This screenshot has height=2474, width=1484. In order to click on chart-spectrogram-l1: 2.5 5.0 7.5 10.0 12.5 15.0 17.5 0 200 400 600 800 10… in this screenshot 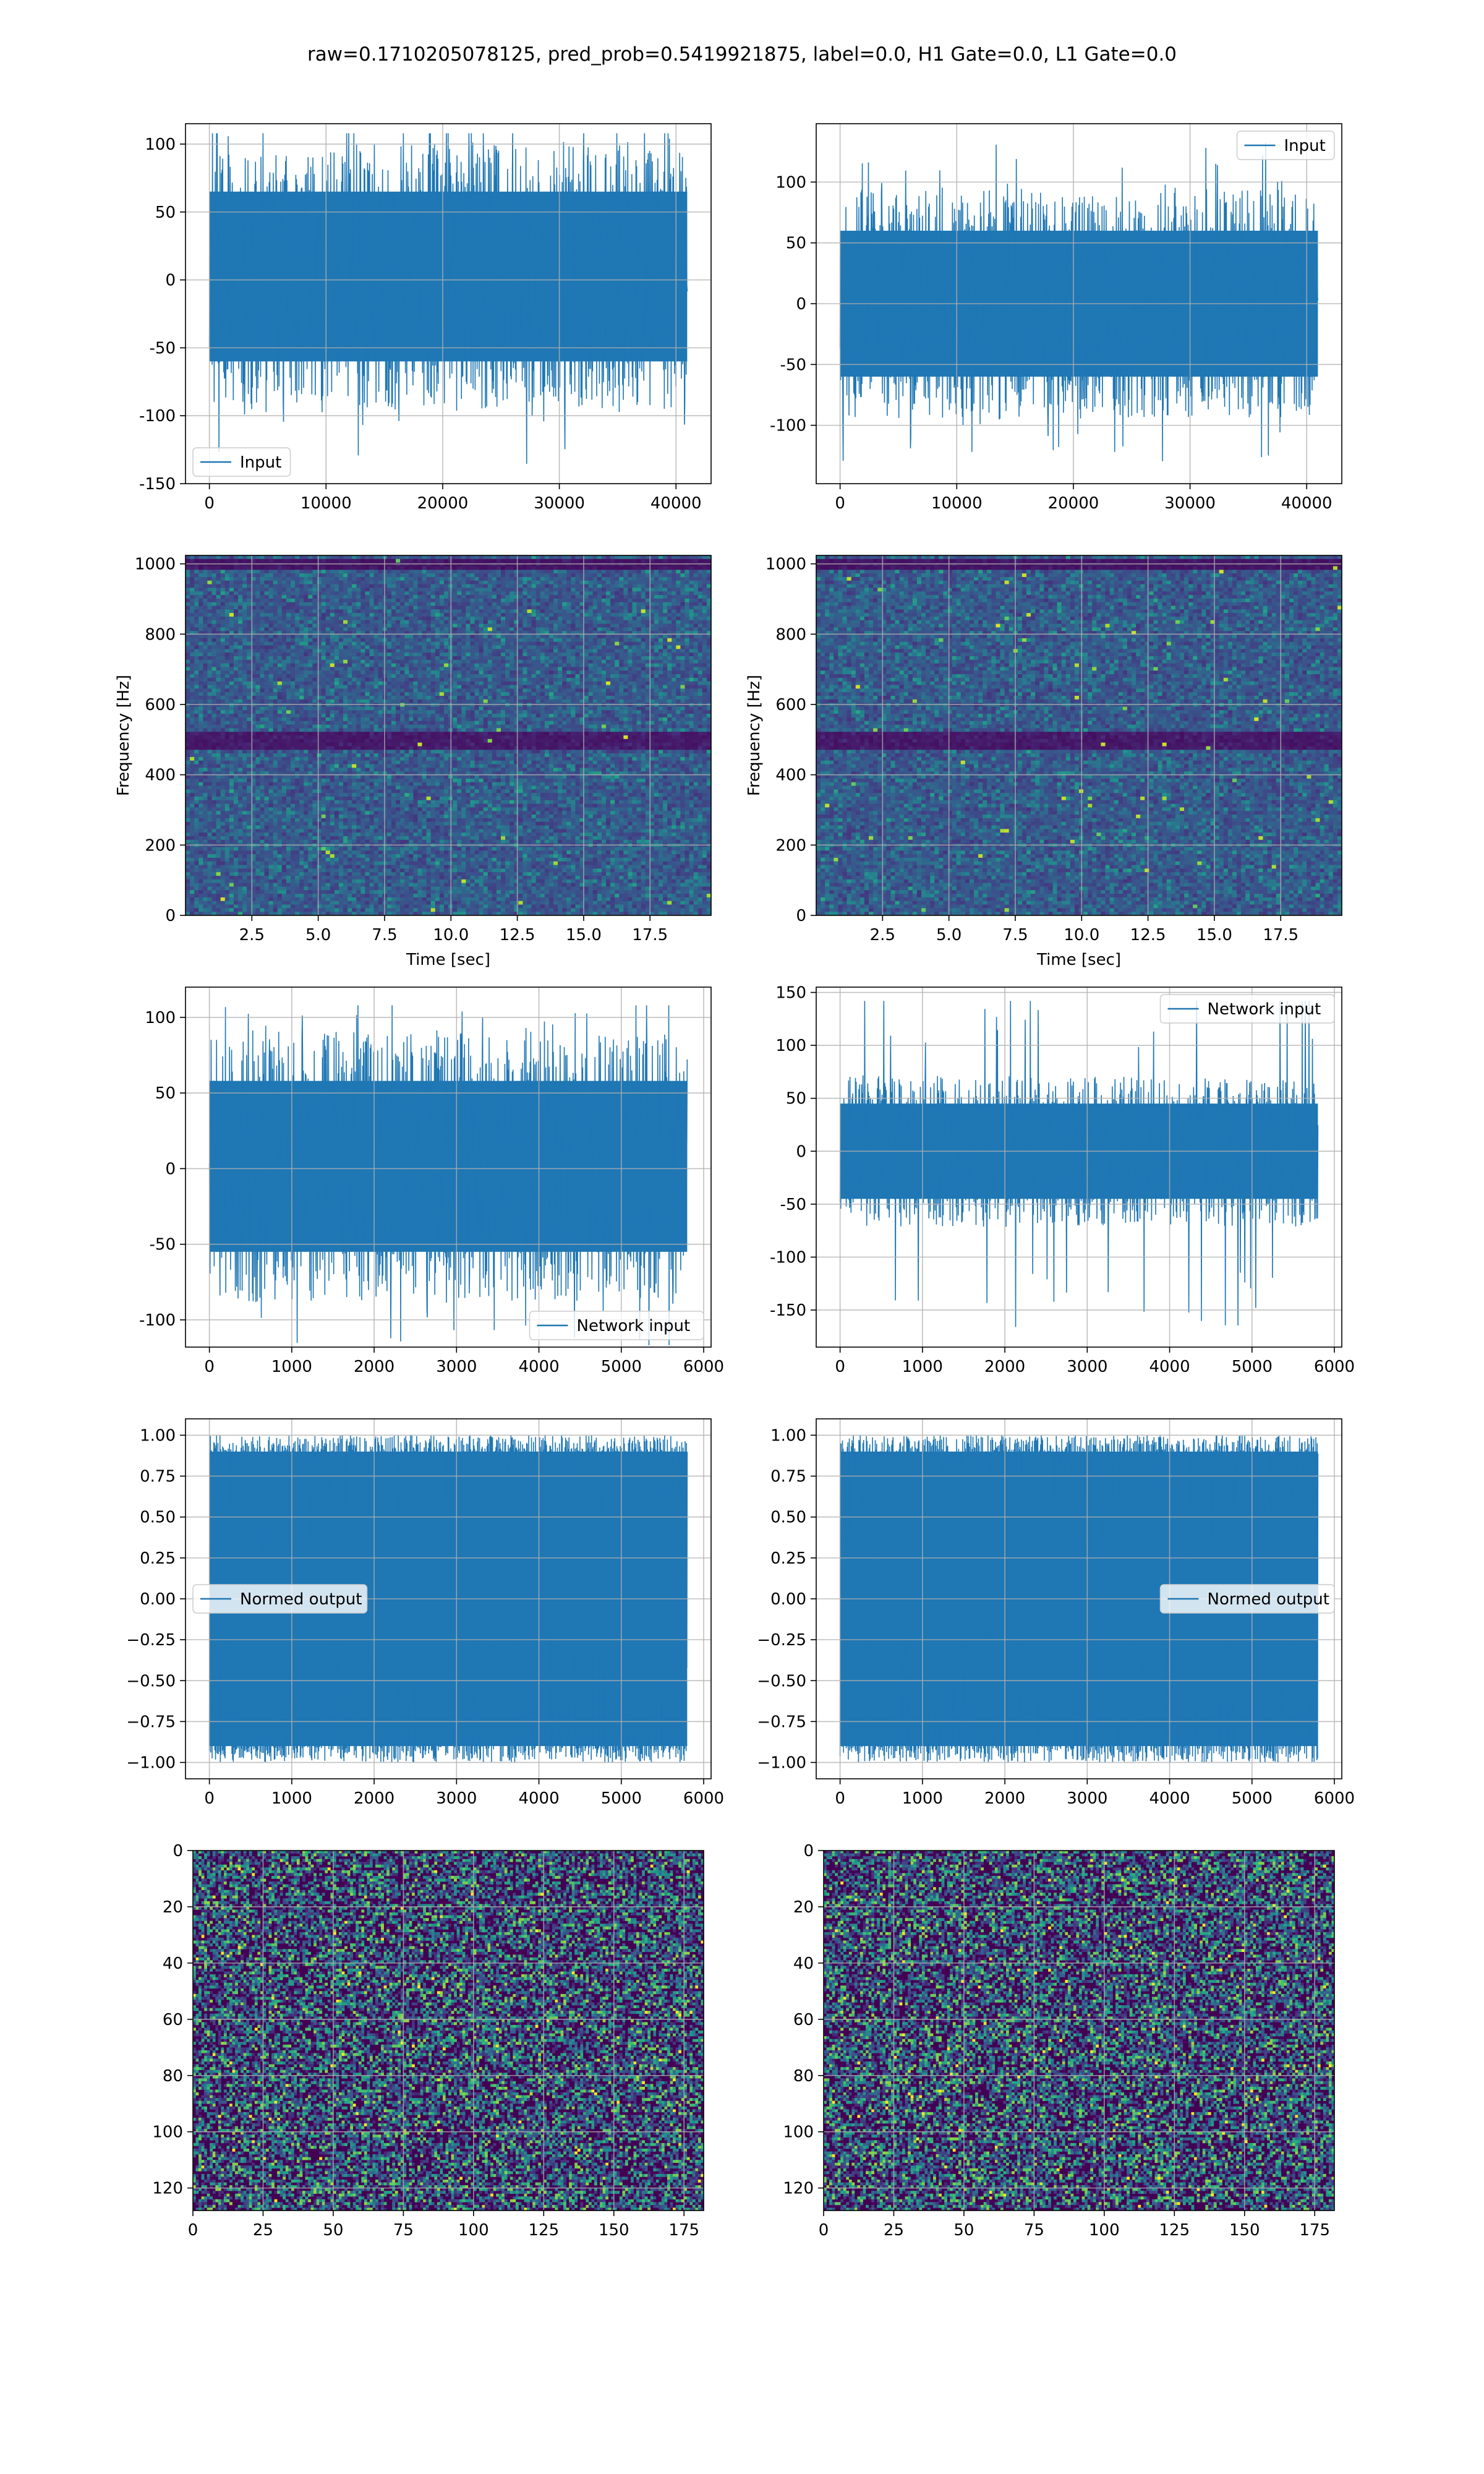, I will do `click(1043, 762)`.